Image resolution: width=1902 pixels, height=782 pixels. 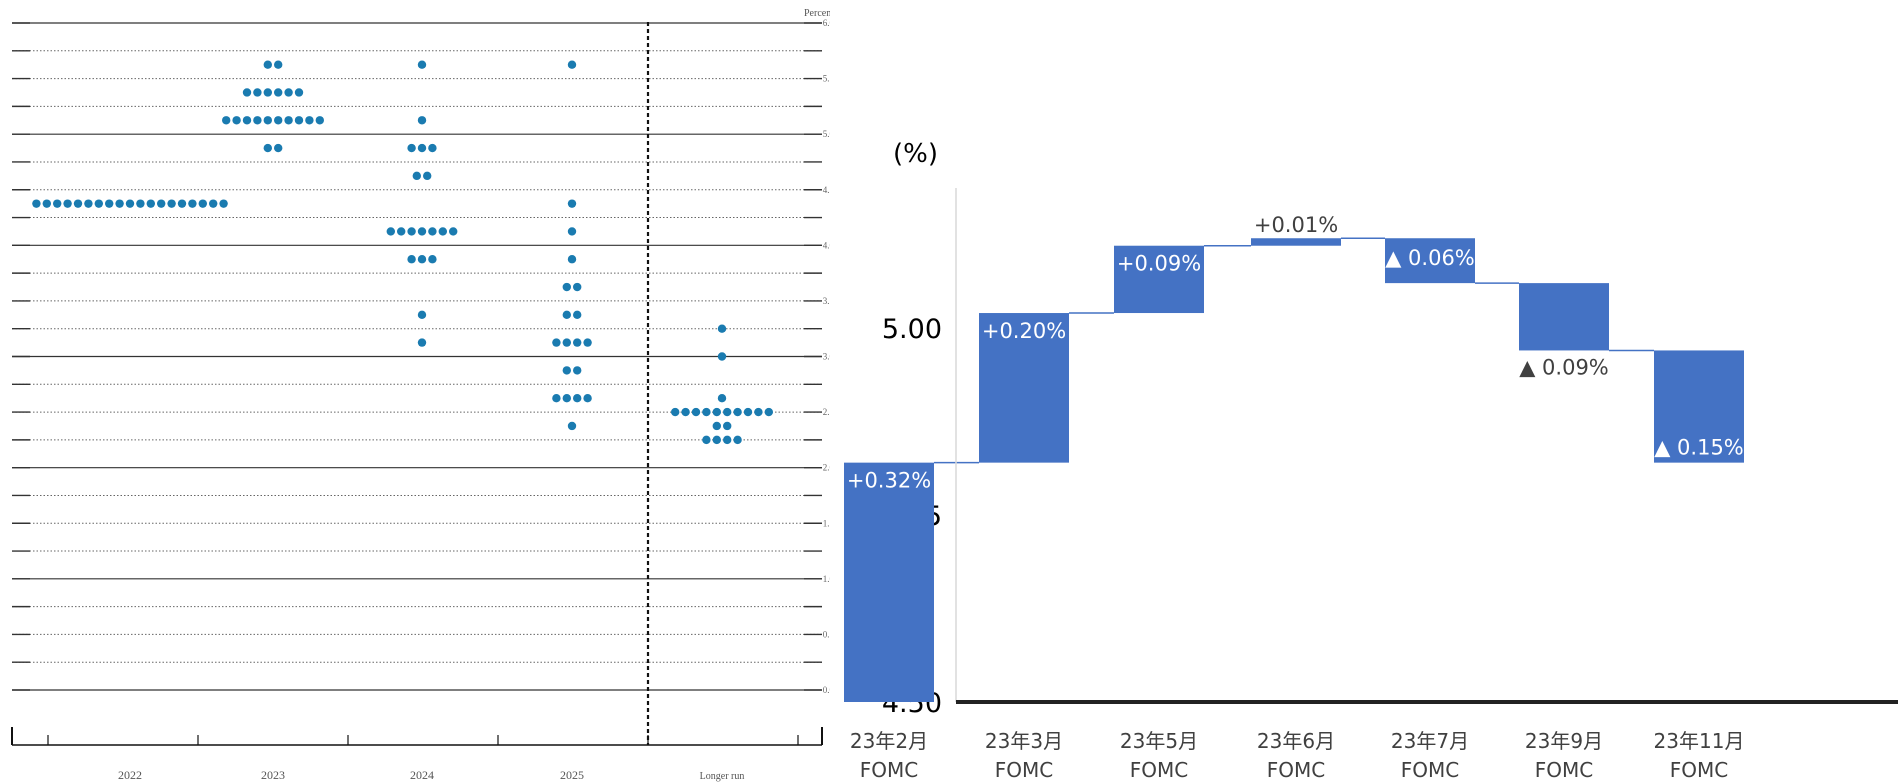 I want to click on waterfall-category-label: 23年7月, so click(x=1430, y=741).